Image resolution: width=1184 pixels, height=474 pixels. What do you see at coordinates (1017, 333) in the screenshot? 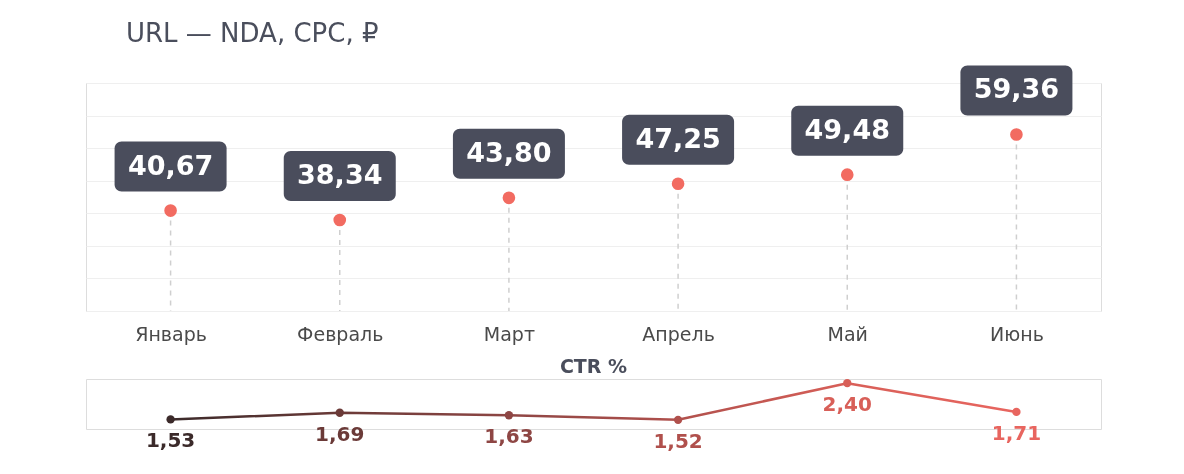
I see `x-tick-label: Июнь` at bounding box center [1017, 333].